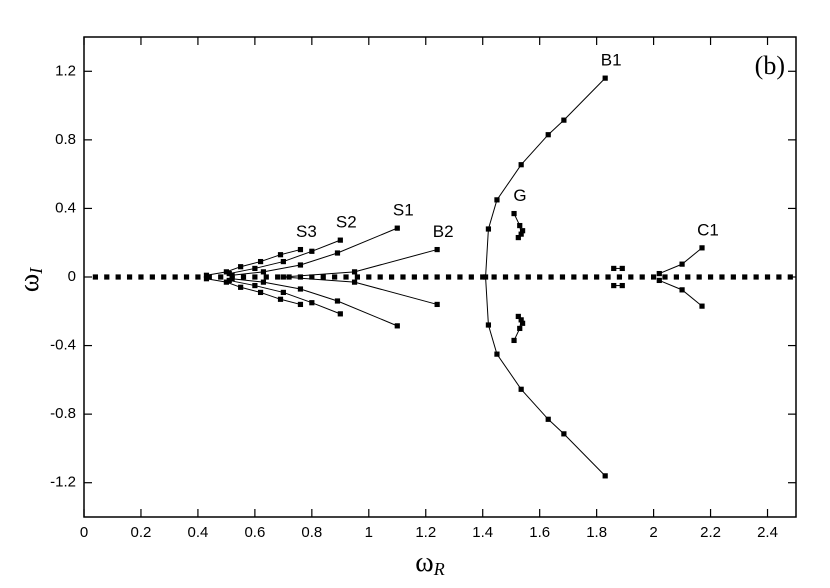 Image resolution: width=830 pixels, height=588 pixels. I want to click on y-tick-label: 0, so click(72, 276).